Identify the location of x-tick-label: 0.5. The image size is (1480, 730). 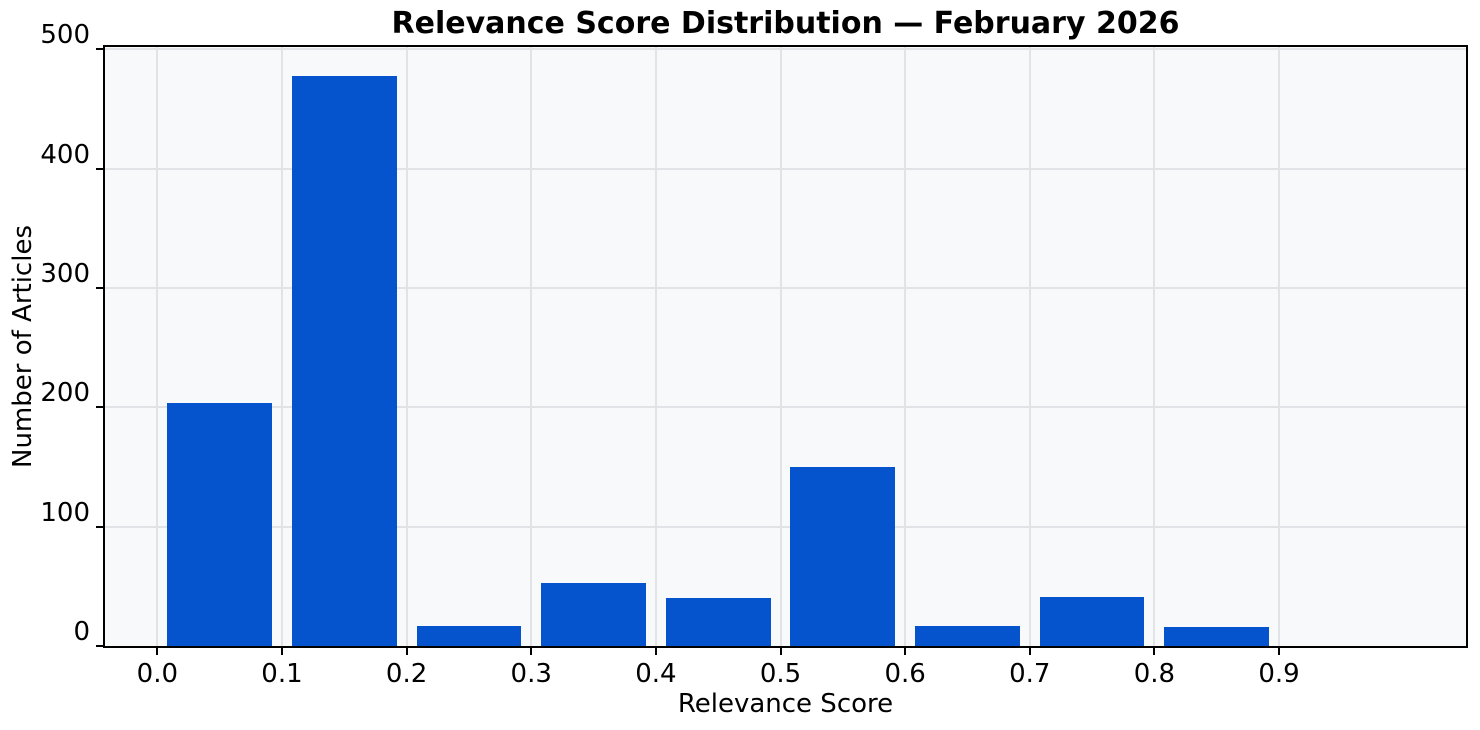
(780, 674).